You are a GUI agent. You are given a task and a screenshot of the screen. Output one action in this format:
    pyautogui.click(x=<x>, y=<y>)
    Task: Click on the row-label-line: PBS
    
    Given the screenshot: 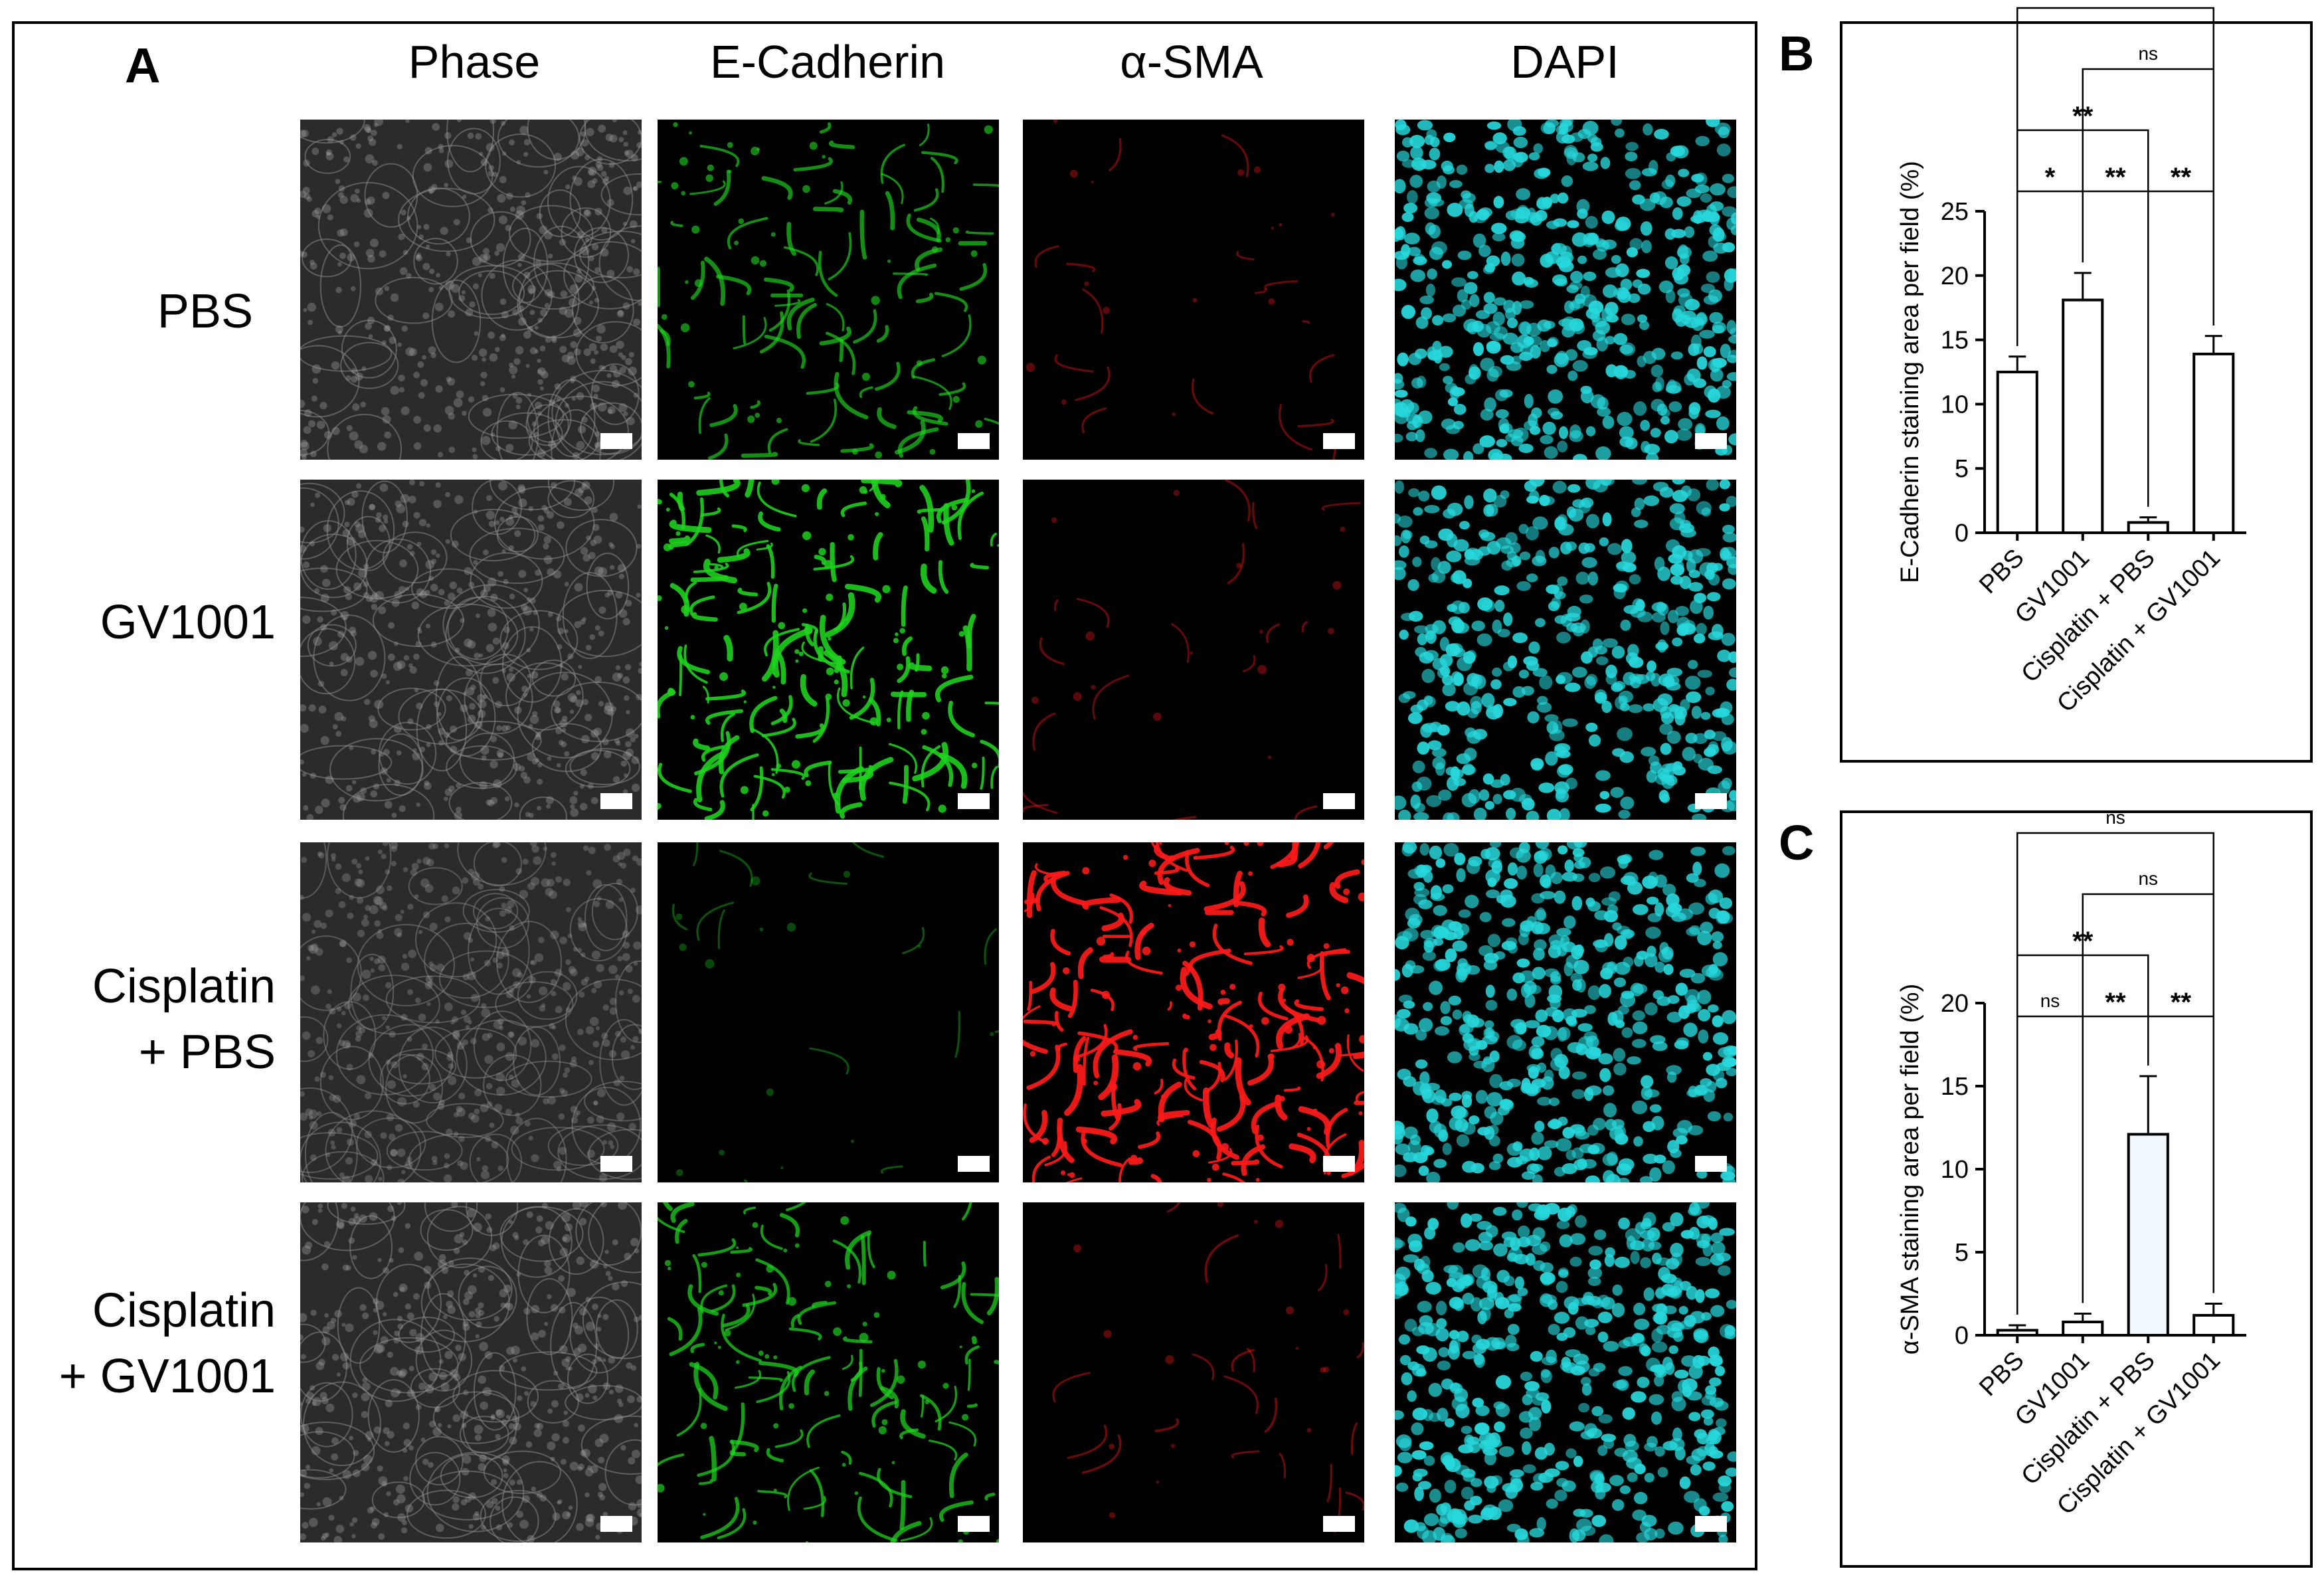 What is the action you would take?
    pyautogui.click(x=205, y=311)
    